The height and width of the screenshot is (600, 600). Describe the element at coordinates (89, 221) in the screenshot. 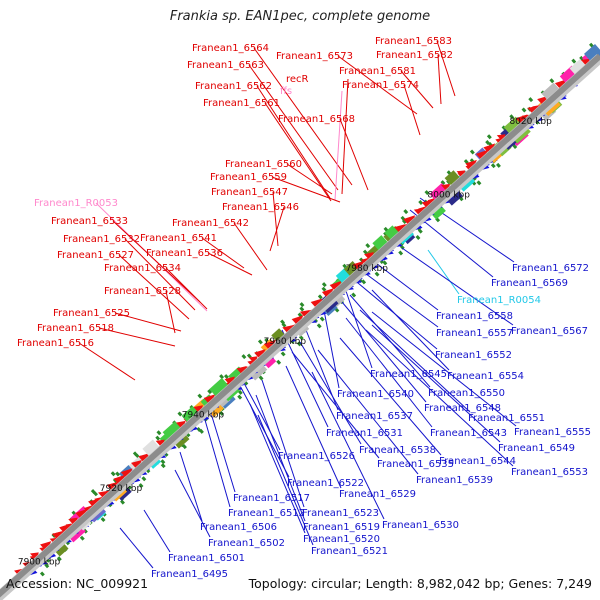

I see `gene-label: Franean1_6533` at that location.